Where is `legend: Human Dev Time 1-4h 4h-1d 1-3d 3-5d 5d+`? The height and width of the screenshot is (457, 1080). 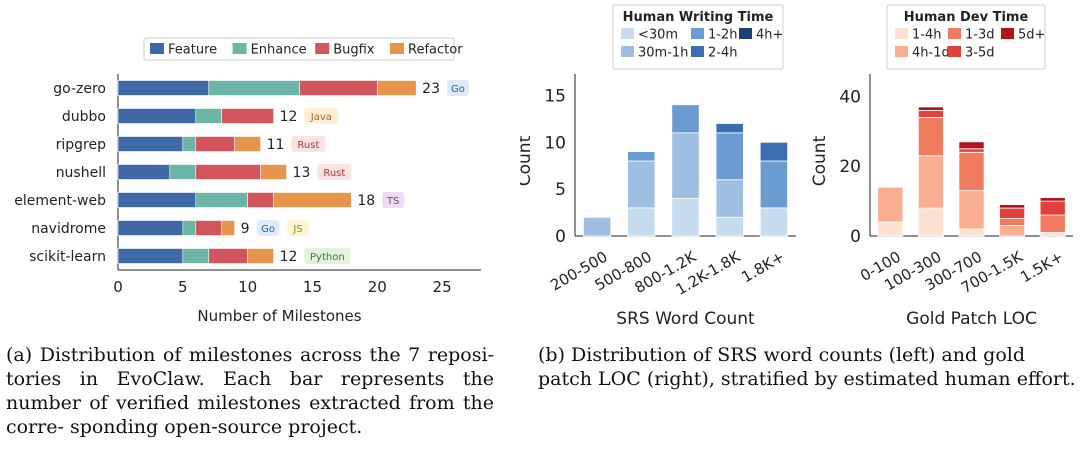
legend: Human Dev Time 1-4h 4h-1d 1-3d 3-5d 5d+ is located at coordinates (966, 37).